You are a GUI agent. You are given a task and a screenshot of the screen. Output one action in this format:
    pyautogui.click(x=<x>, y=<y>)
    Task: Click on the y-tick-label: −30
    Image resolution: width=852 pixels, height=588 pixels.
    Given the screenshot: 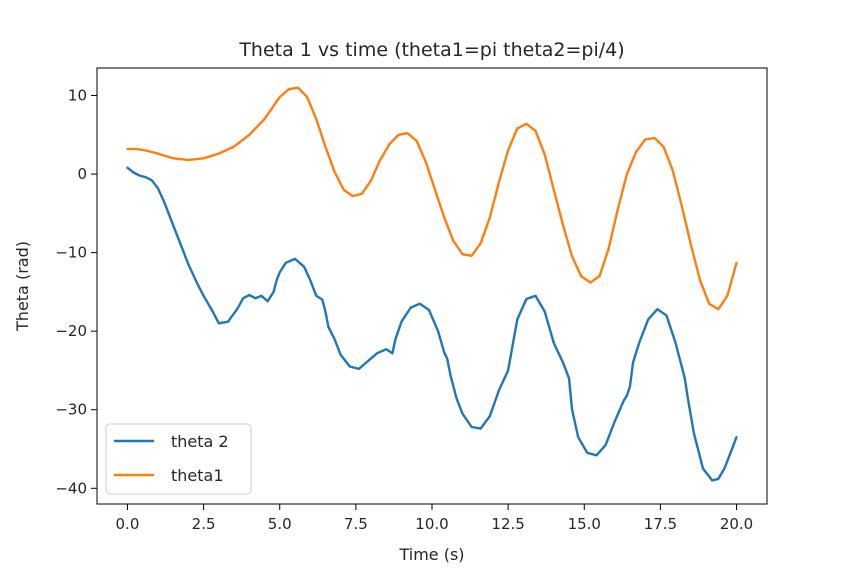 What is the action you would take?
    pyautogui.click(x=71, y=410)
    